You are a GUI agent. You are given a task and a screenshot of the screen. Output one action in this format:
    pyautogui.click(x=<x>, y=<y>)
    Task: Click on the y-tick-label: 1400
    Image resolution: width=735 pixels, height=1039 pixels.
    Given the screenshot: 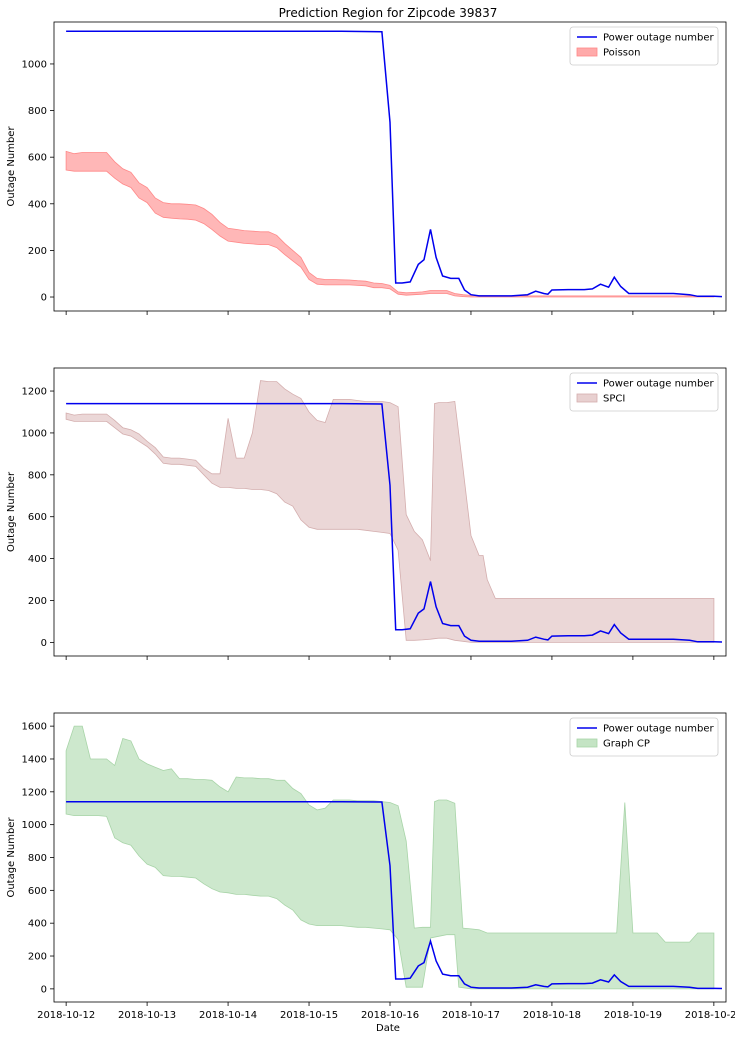 What is the action you would take?
    pyautogui.click(x=34, y=759)
    